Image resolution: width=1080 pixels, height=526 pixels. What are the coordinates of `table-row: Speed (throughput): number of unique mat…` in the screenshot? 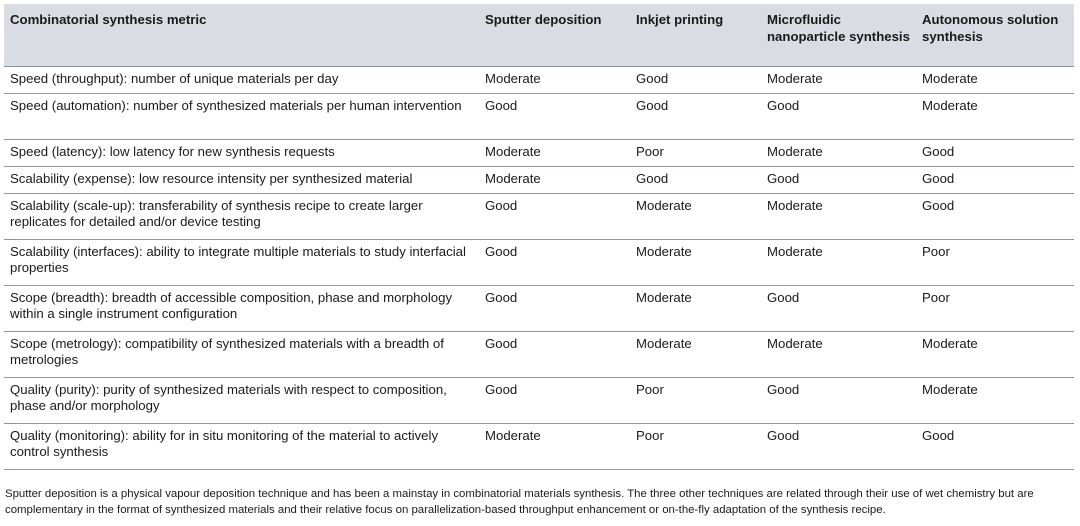 It's located at (539, 79).